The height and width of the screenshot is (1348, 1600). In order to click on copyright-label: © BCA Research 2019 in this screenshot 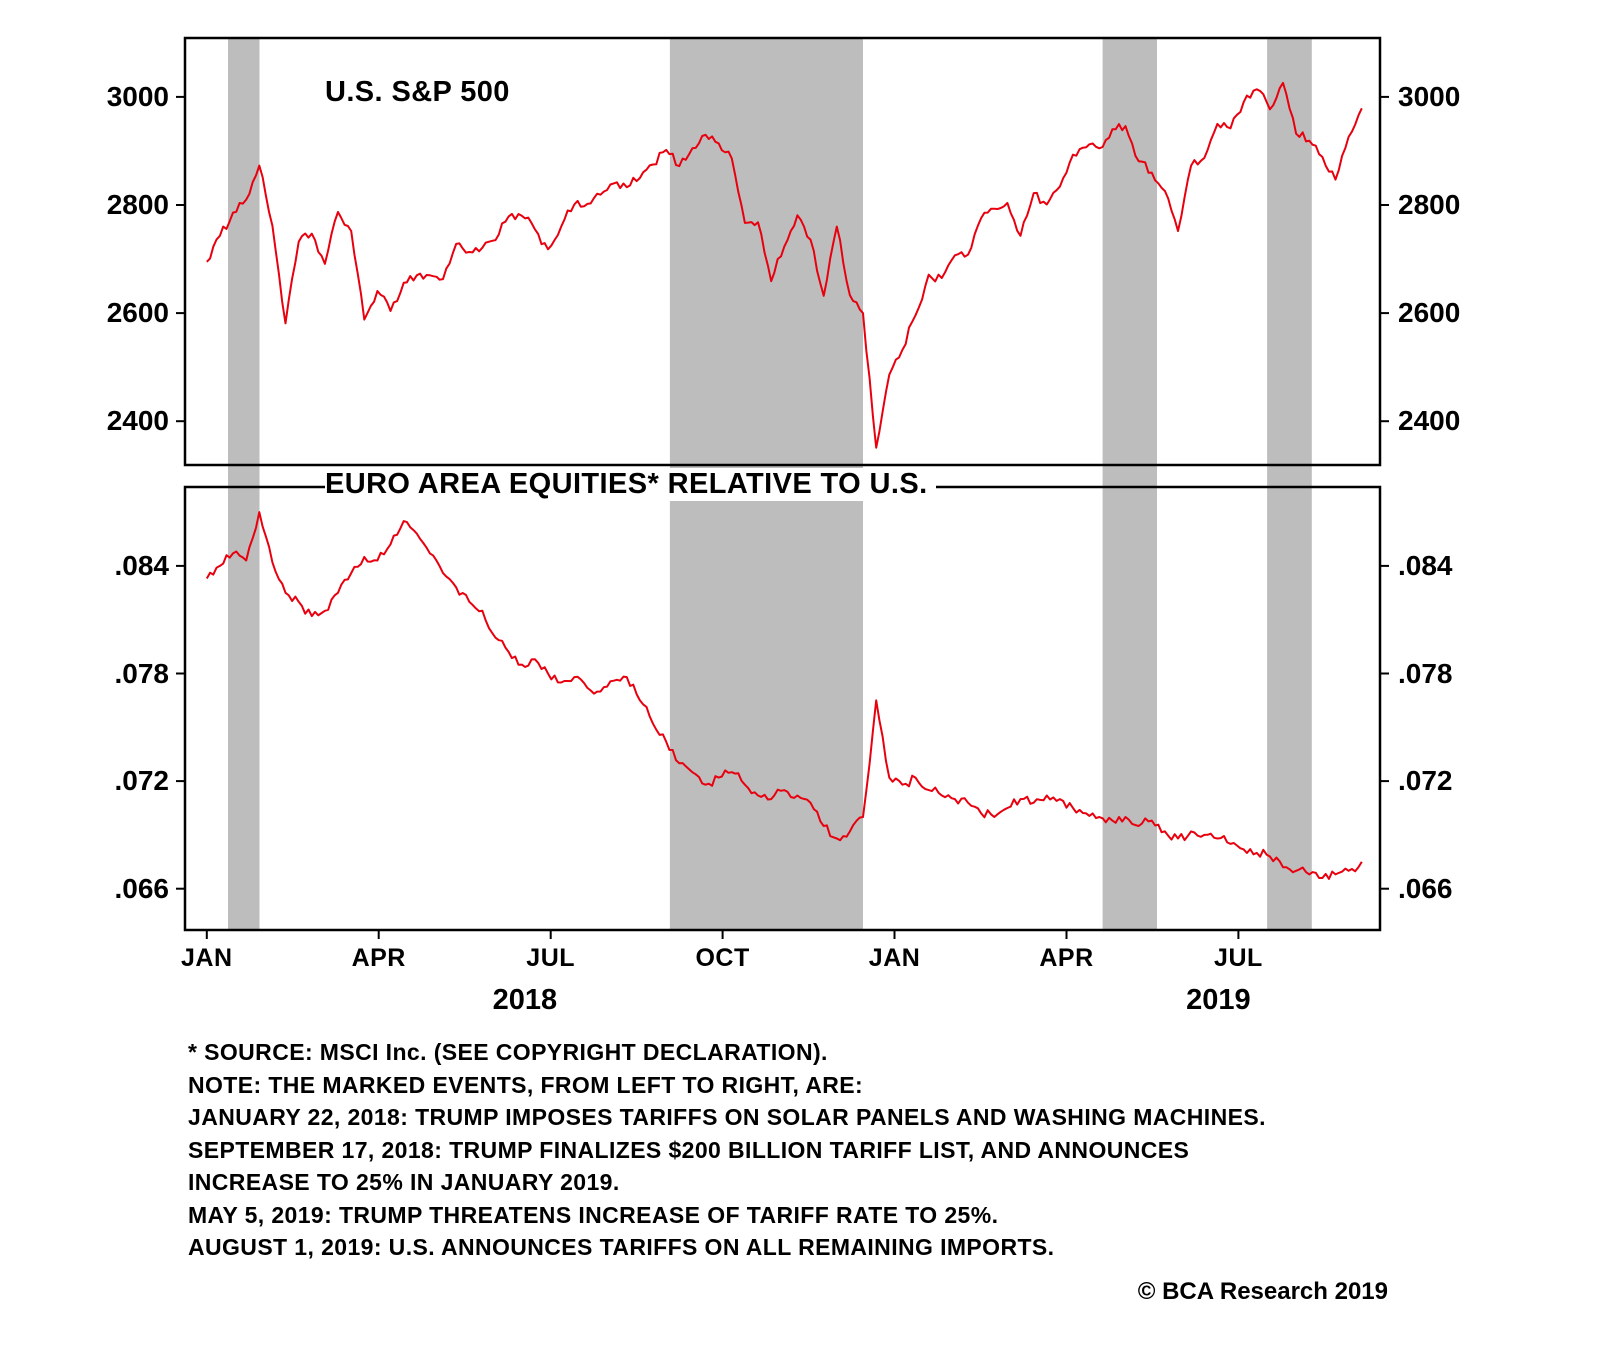, I will do `click(1262, 1291)`.